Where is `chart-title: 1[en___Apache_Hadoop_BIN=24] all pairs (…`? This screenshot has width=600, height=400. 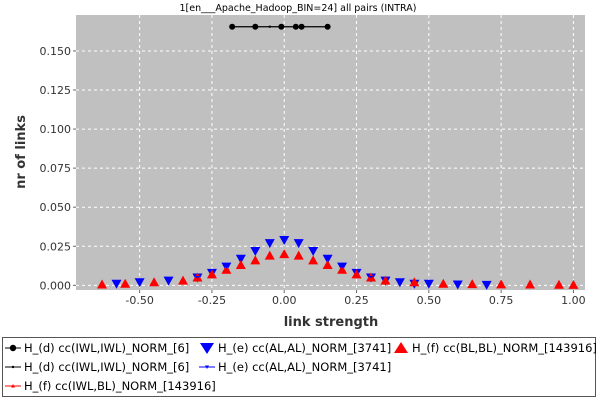
chart-title: 1[en___Apache_Hadoop_BIN=24] all pairs (… is located at coordinates (298, 8).